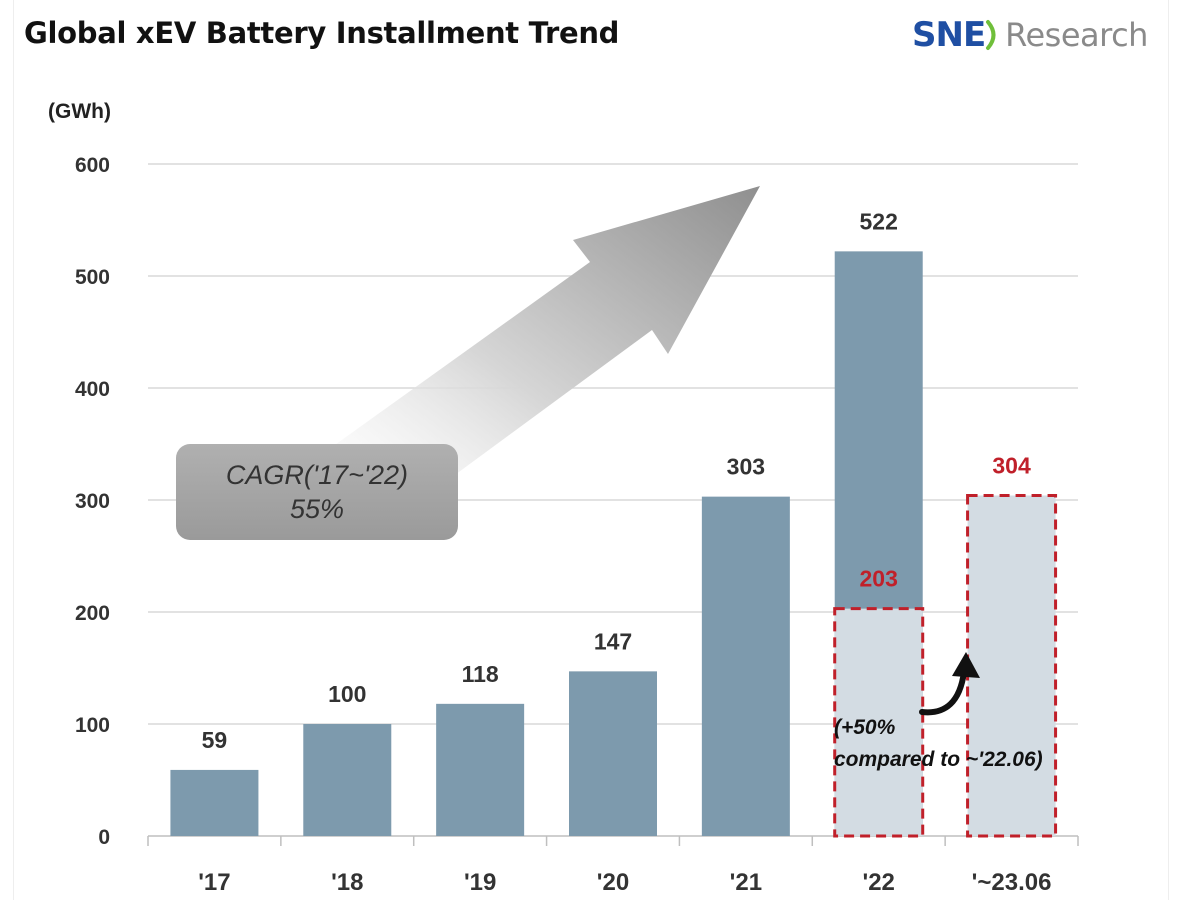 The width and height of the screenshot is (1200, 900). I want to click on growth-note: (+50% compared to ~'22.06), so click(938, 744).